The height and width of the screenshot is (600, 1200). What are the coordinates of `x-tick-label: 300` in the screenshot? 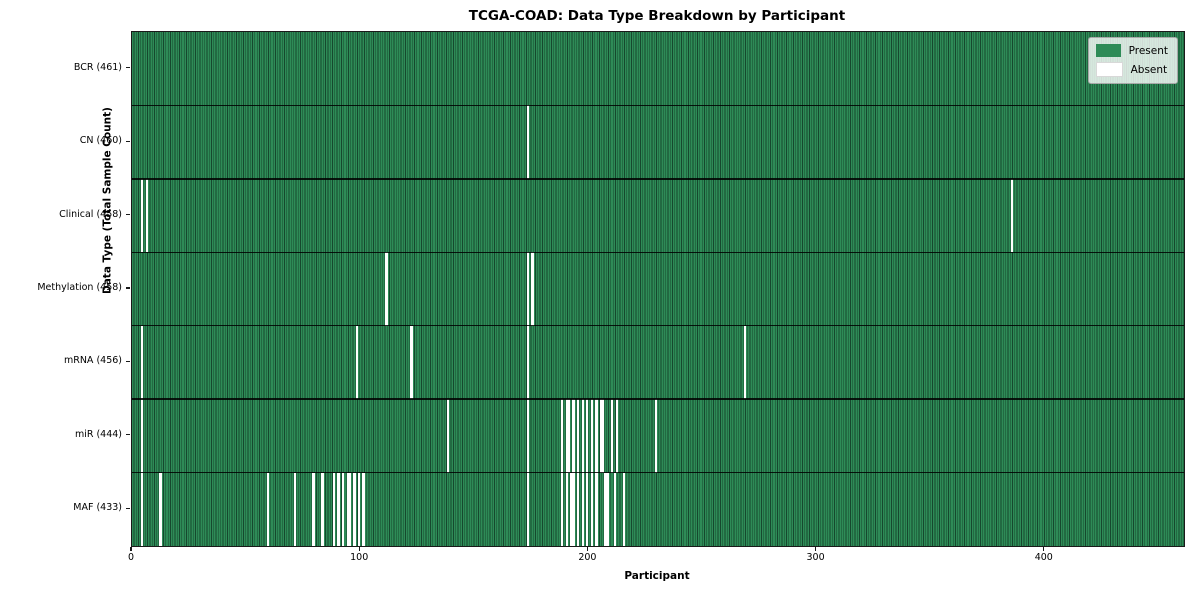 It's located at (815, 557).